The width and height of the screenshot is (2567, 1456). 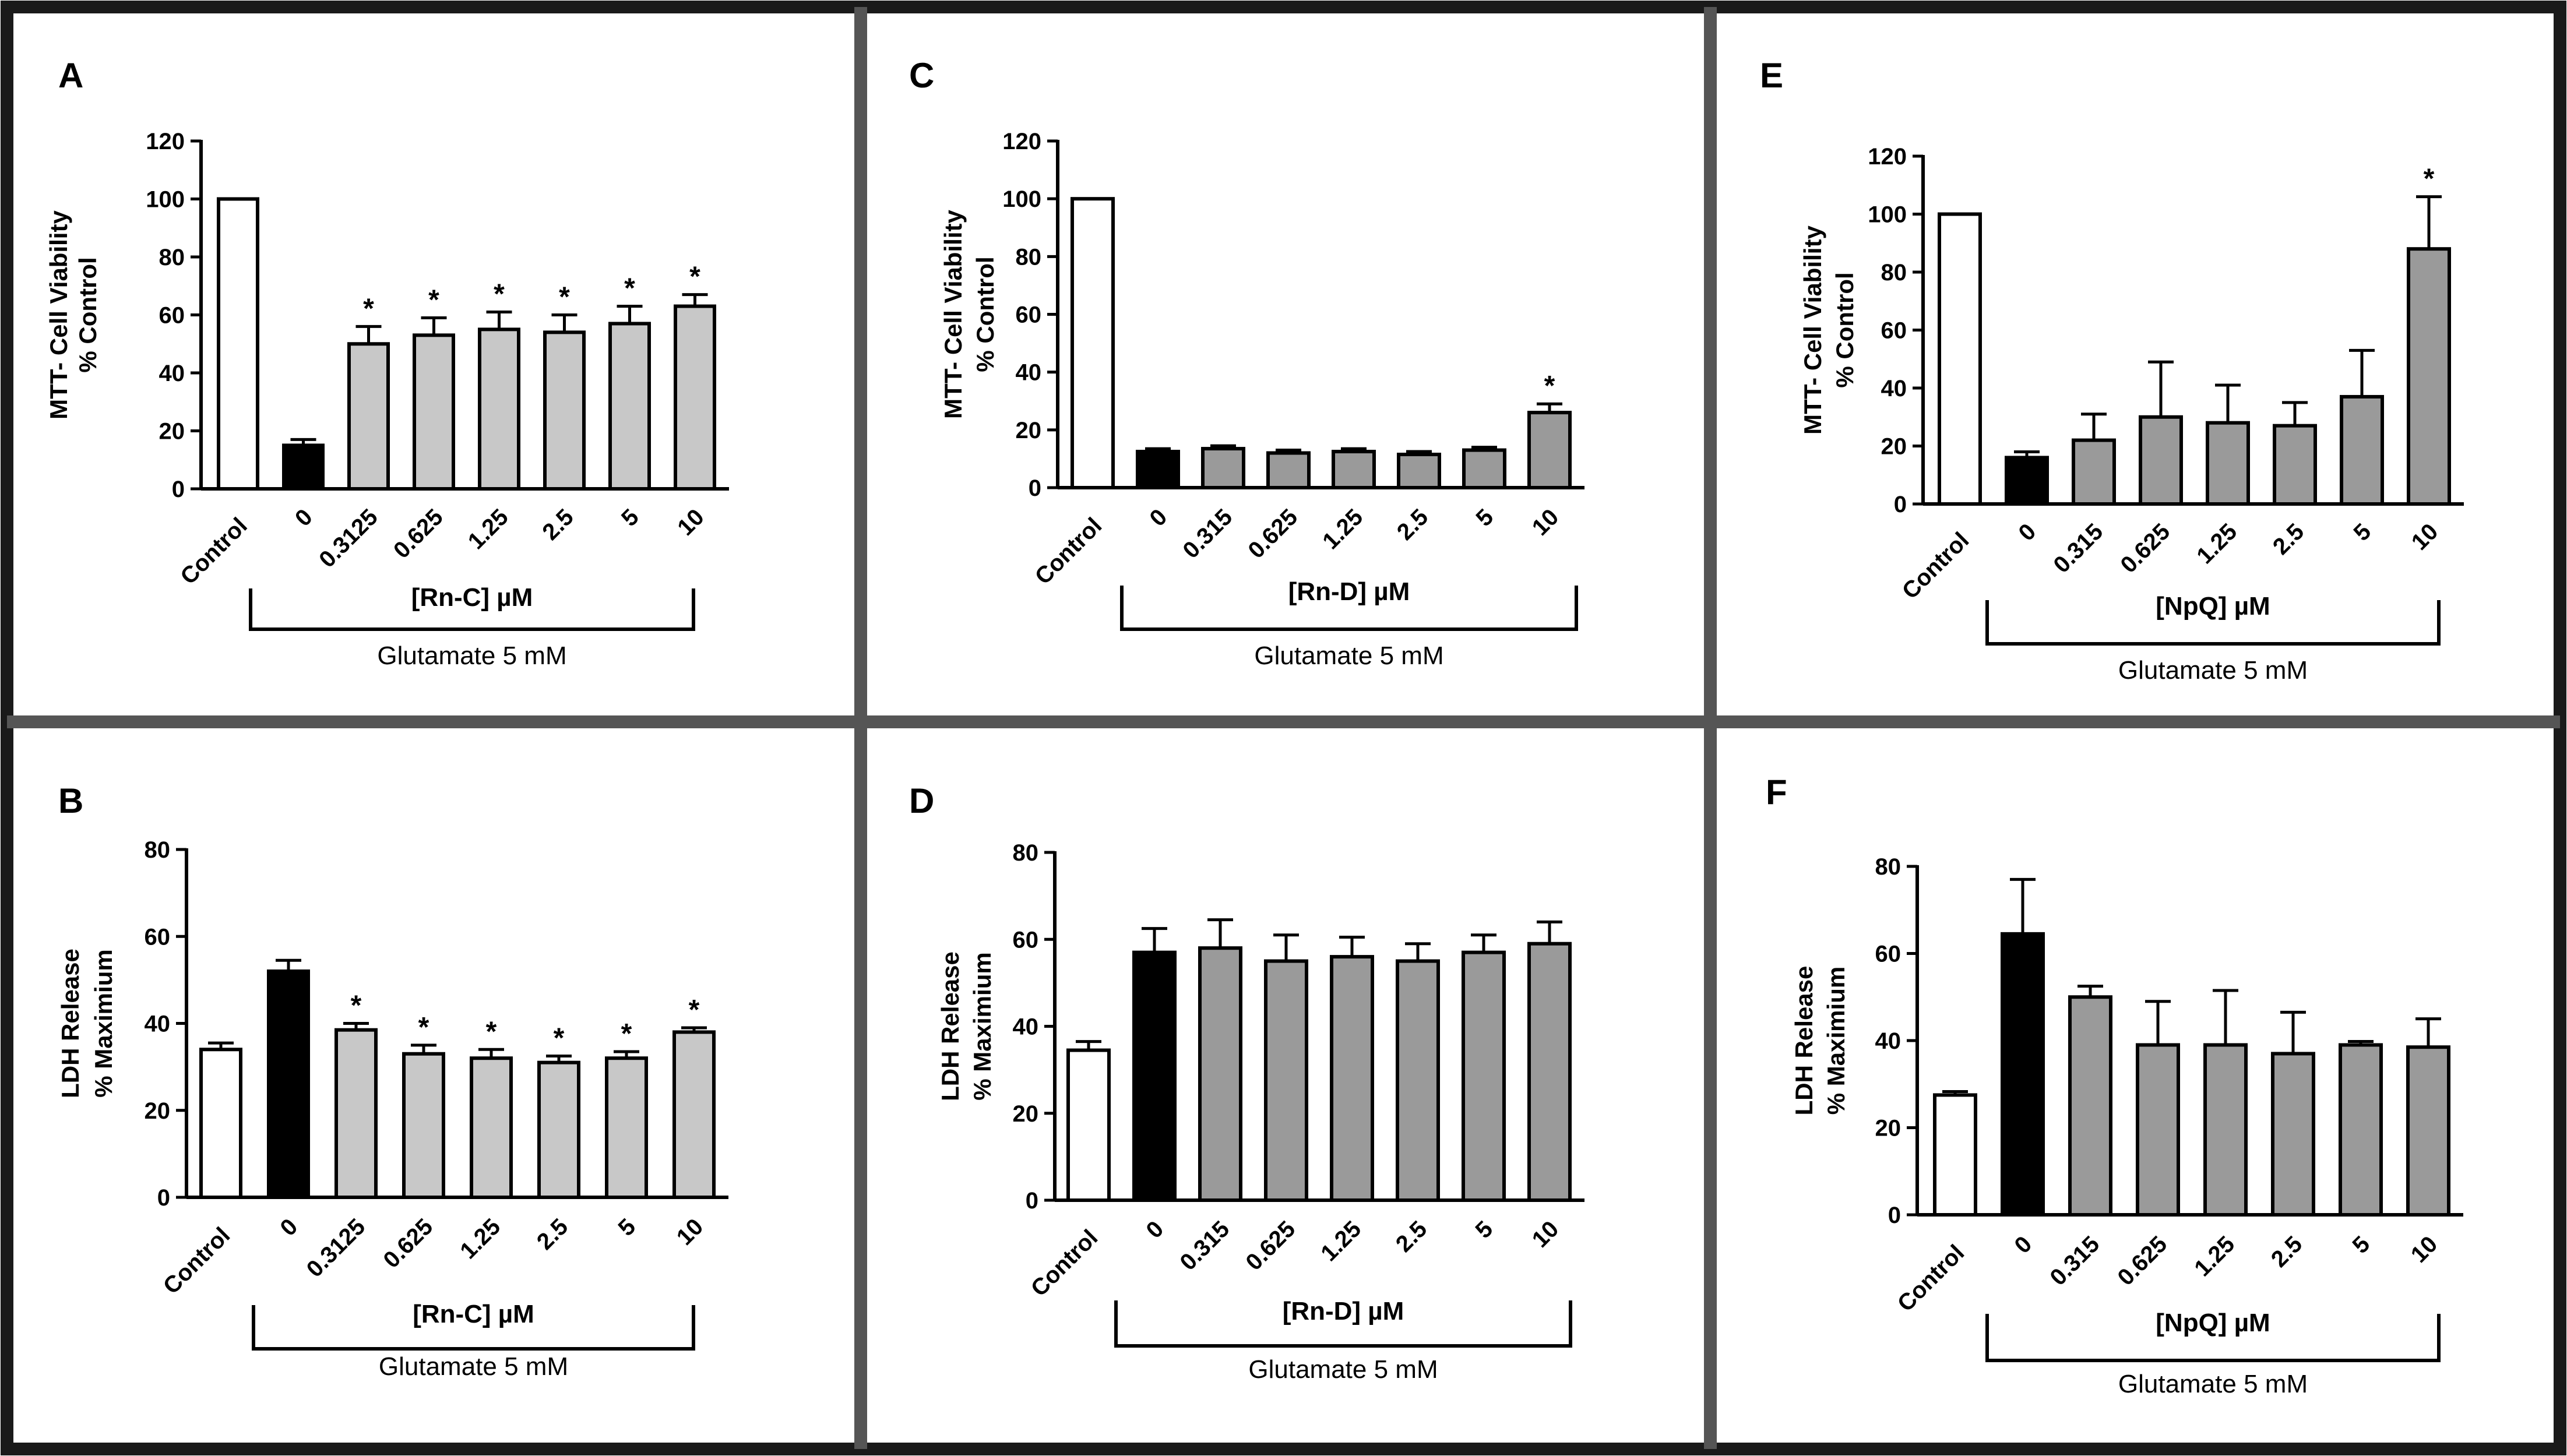 What do you see at coordinates (2213, 1323) in the screenshot?
I see `x-axis-label: [NpQ] µM` at bounding box center [2213, 1323].